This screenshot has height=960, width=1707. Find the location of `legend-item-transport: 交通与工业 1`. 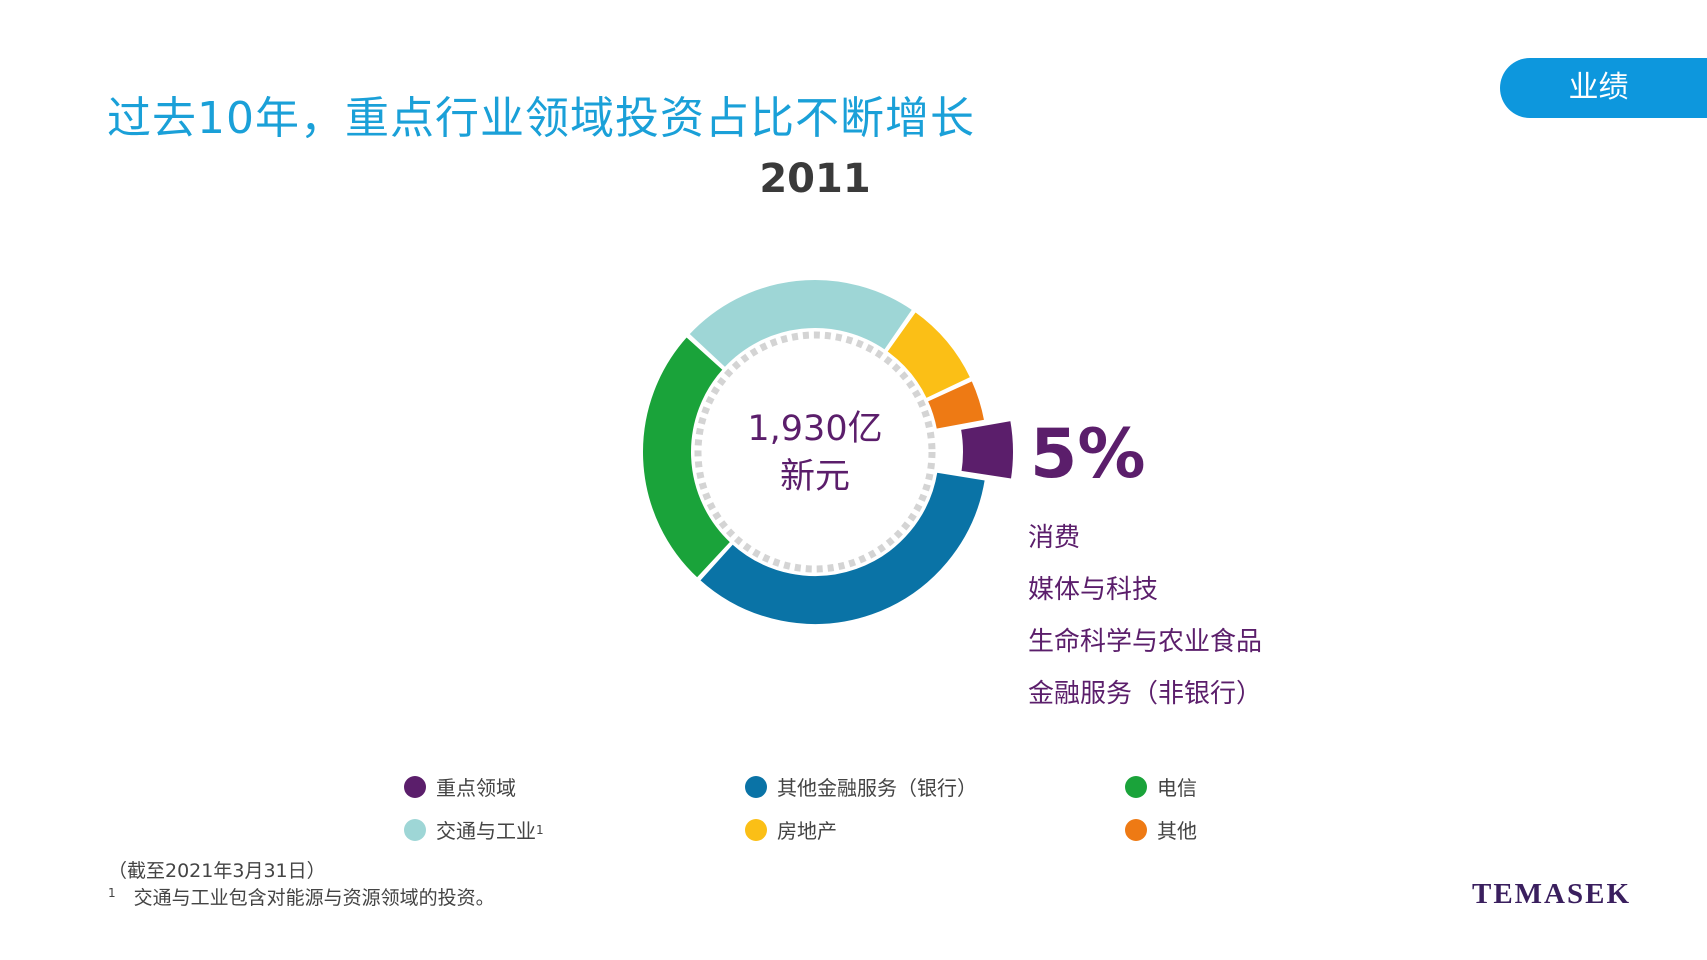

legend-item-transport: 交通与工业 1 is located at coordinates (474, 829).